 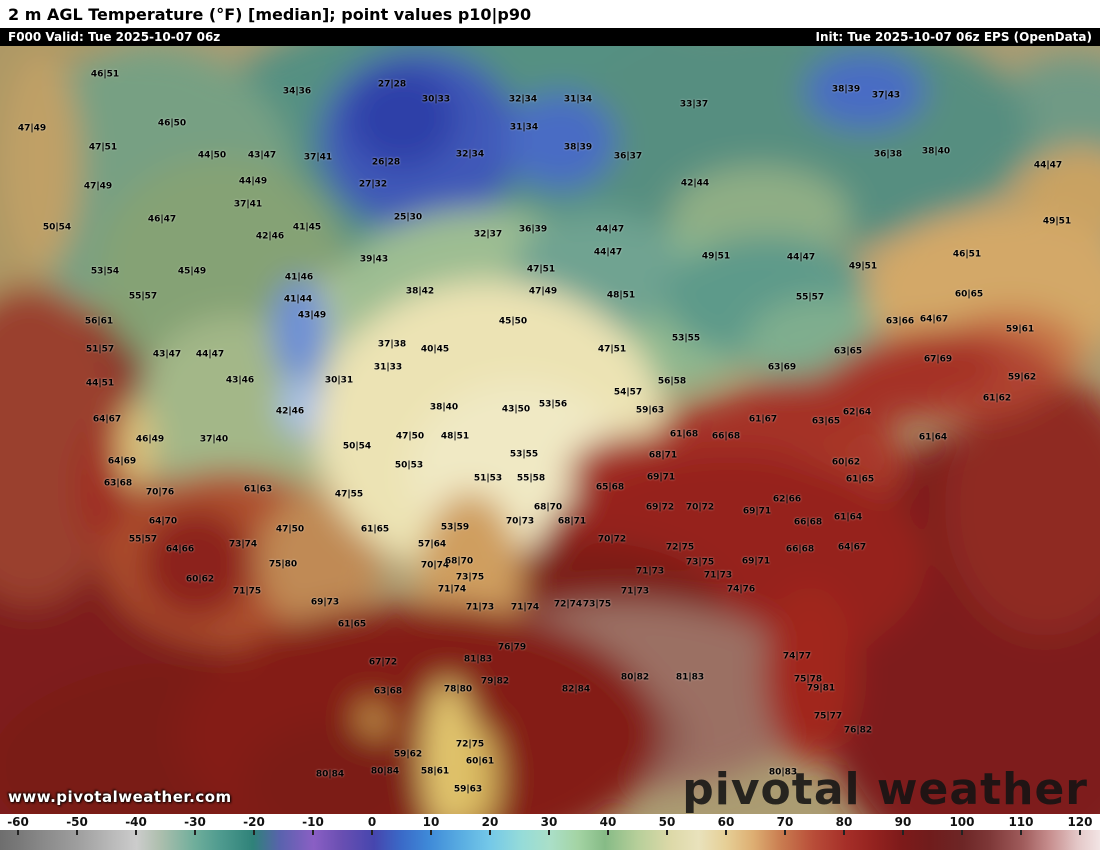 I want to click on point-value-label: 81|83, so click(x=690, y=677).